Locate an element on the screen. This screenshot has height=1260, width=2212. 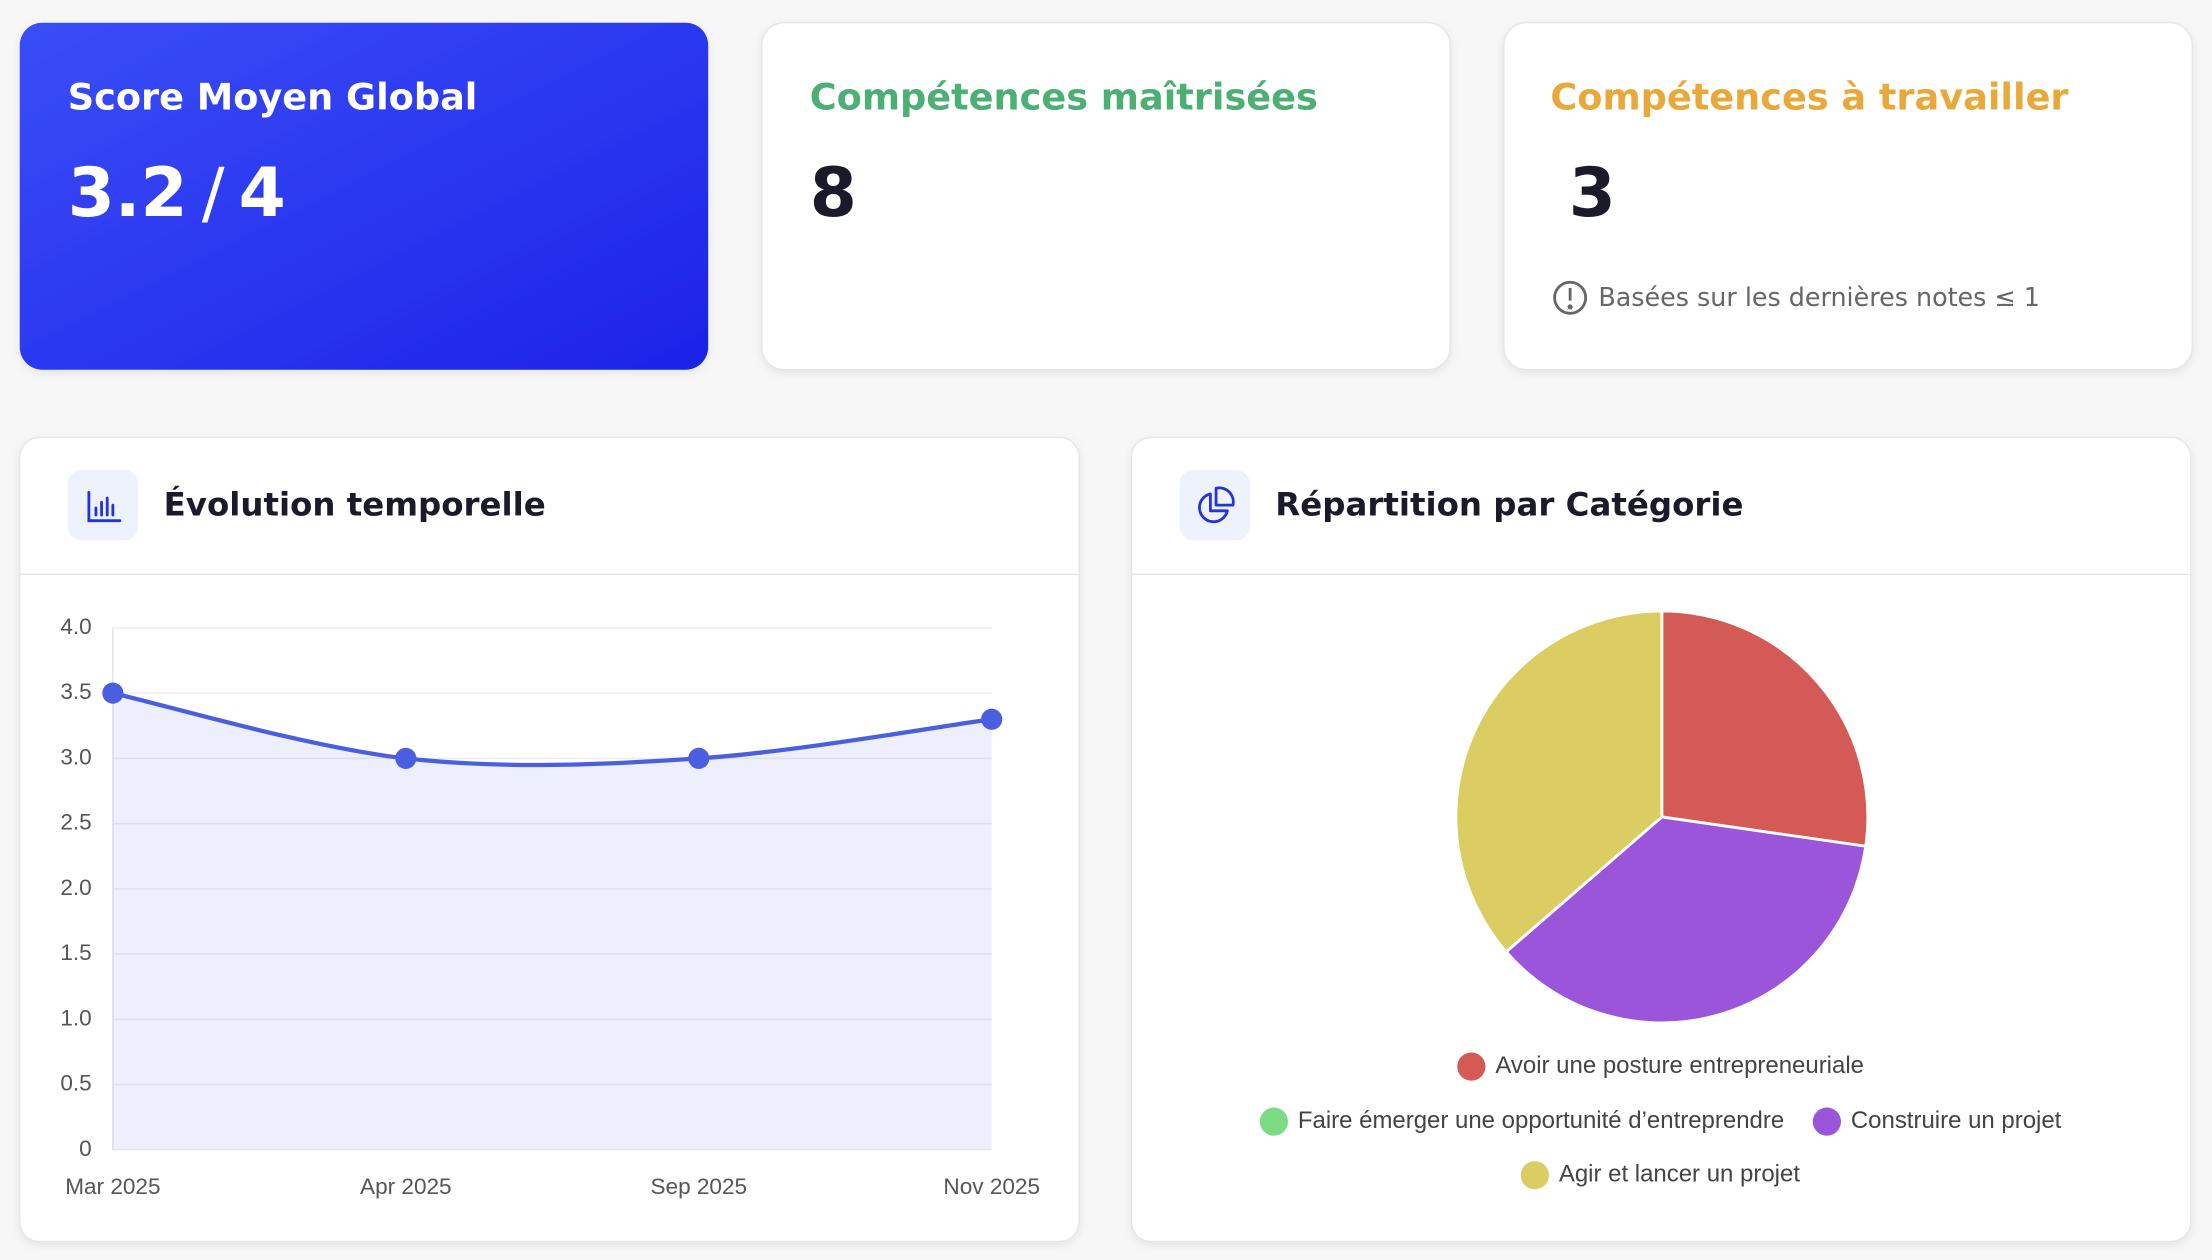
card-value: 3 is located at coordinates (1592, 192).